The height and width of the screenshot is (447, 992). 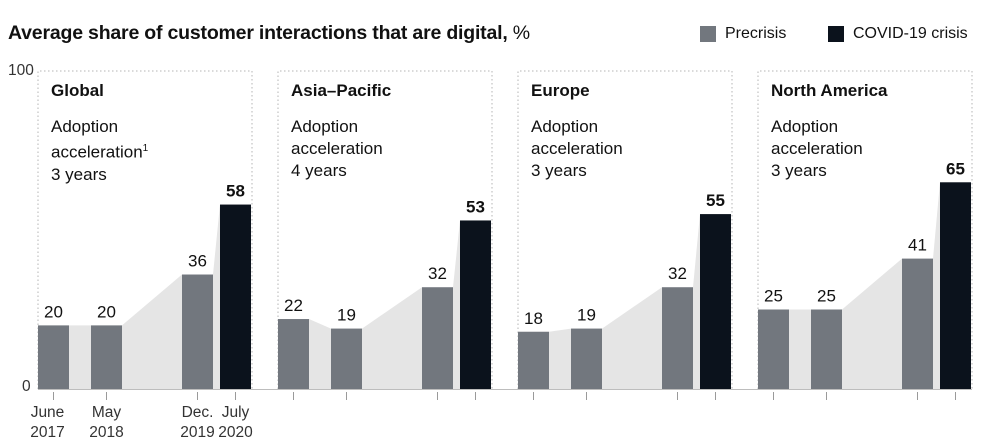 What do you see at coordinates (53, 311) in the screenshot?
I see `value-label-global-0: 20` at bounding box center [53, 311].